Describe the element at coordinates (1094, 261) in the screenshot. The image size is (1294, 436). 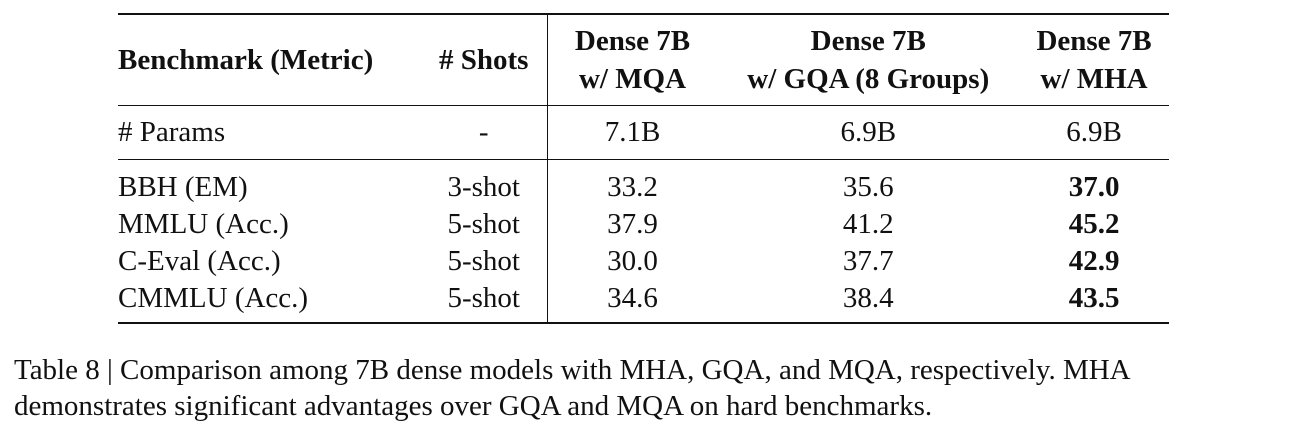
I see `row-mha-score: 42.9` at that location.